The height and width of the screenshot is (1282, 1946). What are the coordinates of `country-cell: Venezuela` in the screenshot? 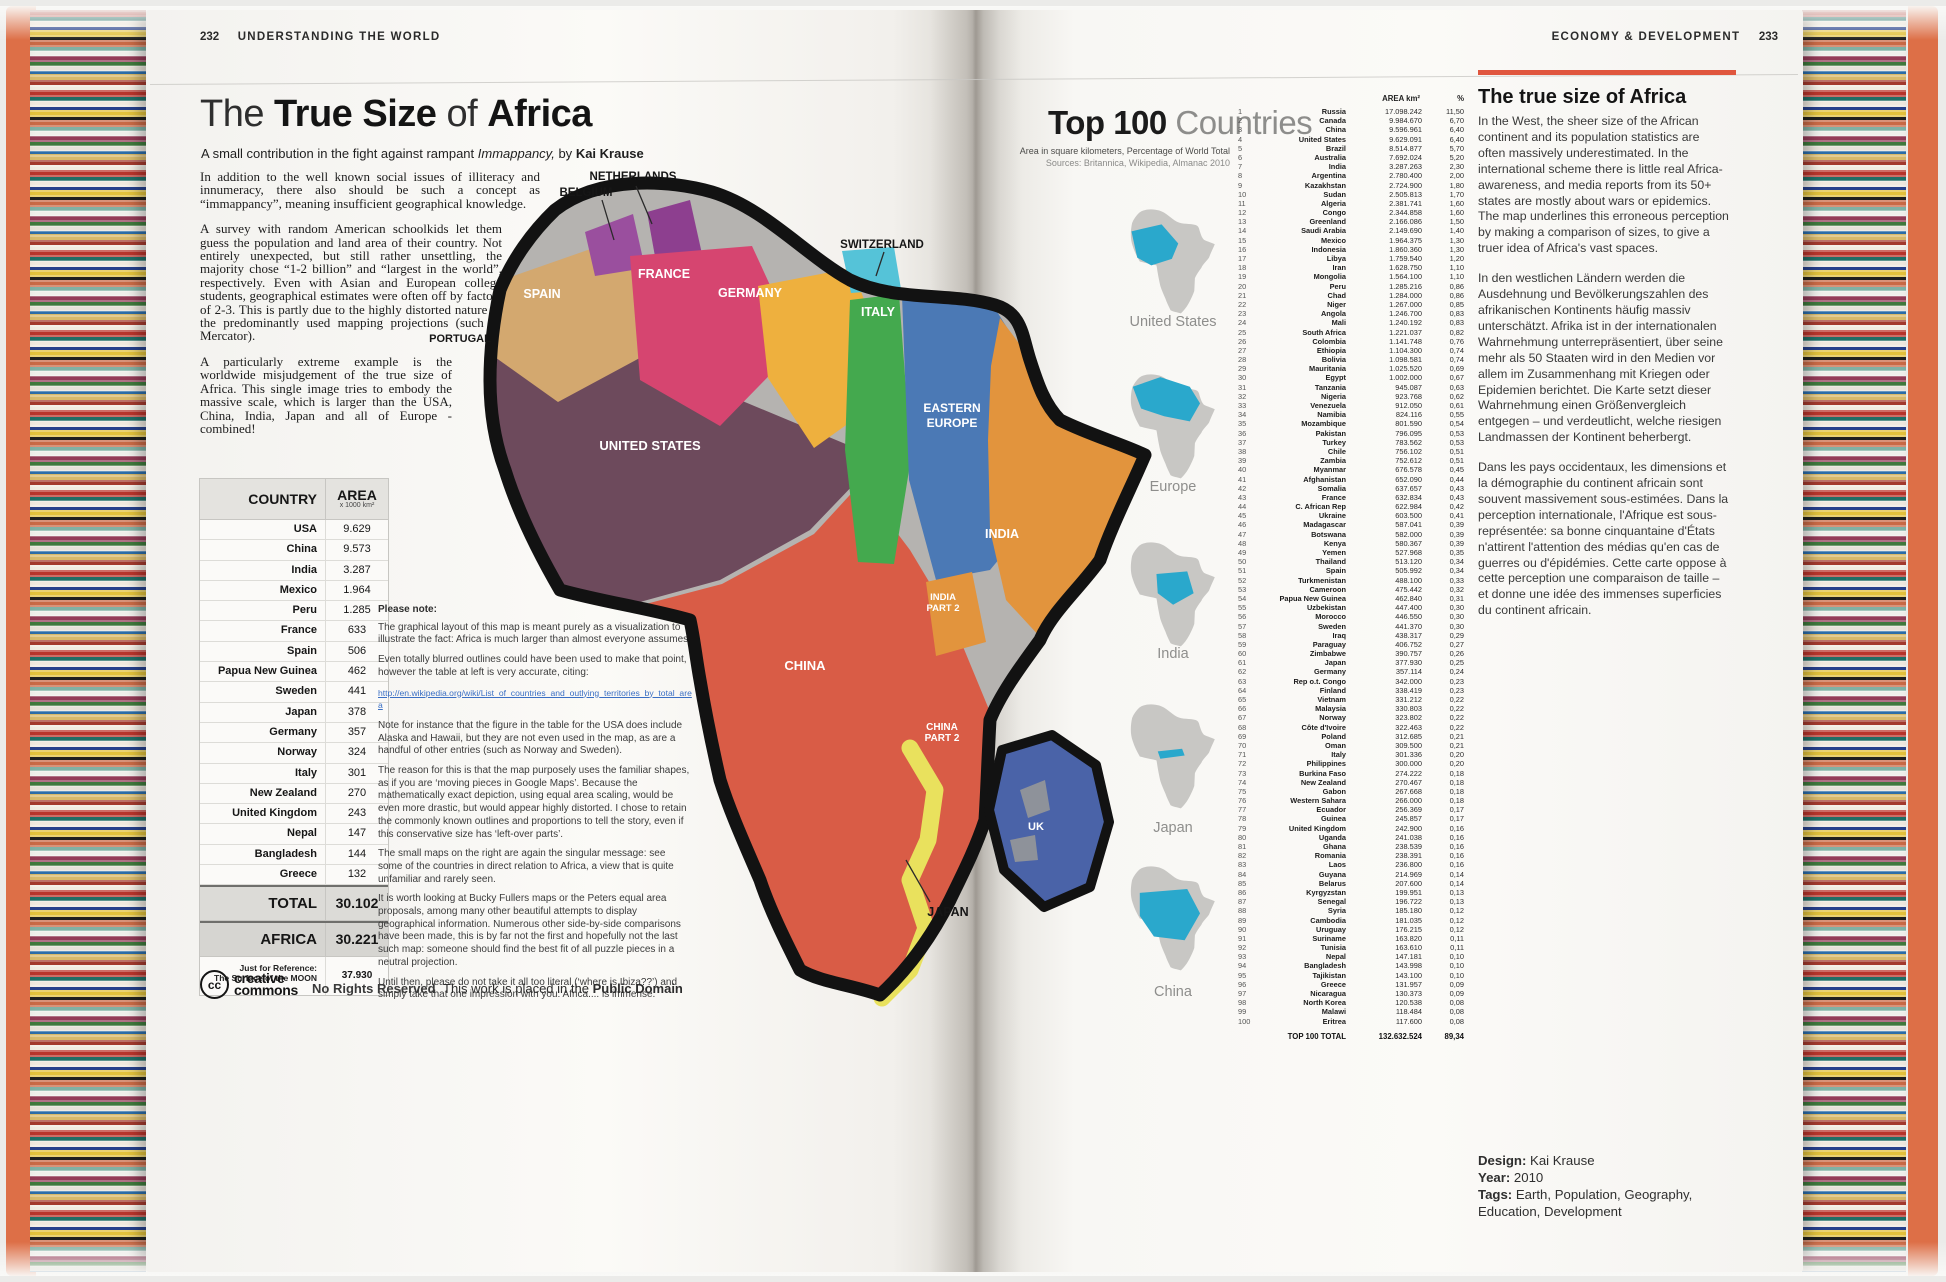 It's located at (1328, 405).